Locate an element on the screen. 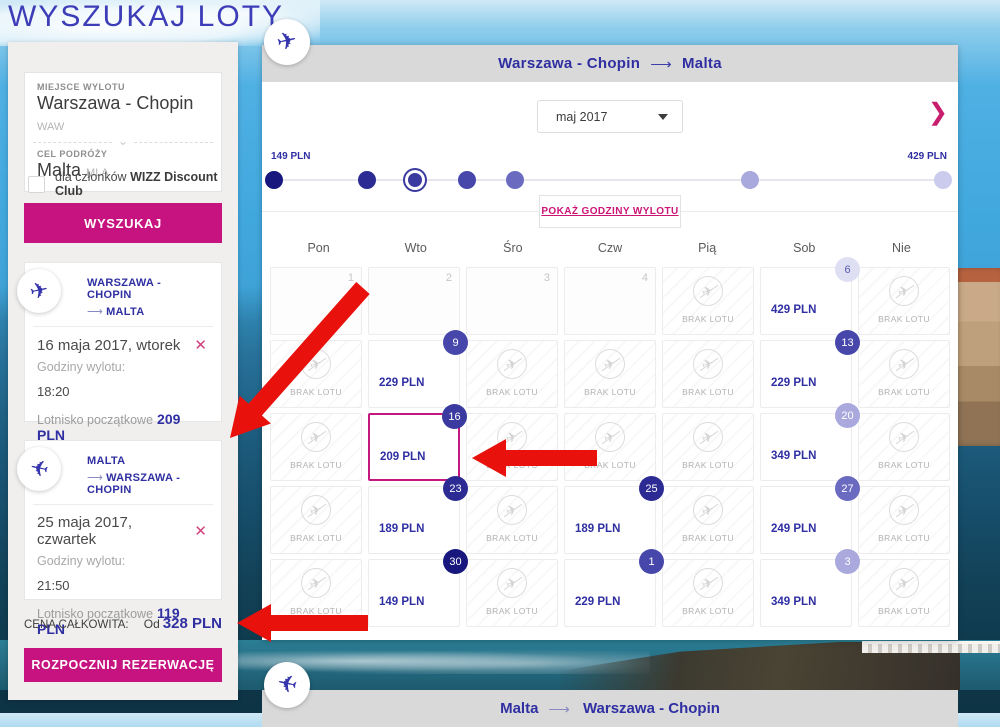 This screenshot has width=1000, height=727. origin-field: MIEJSCE WYLOTU Warszawa - Chopin WAW is located at coordinates (123, 108).